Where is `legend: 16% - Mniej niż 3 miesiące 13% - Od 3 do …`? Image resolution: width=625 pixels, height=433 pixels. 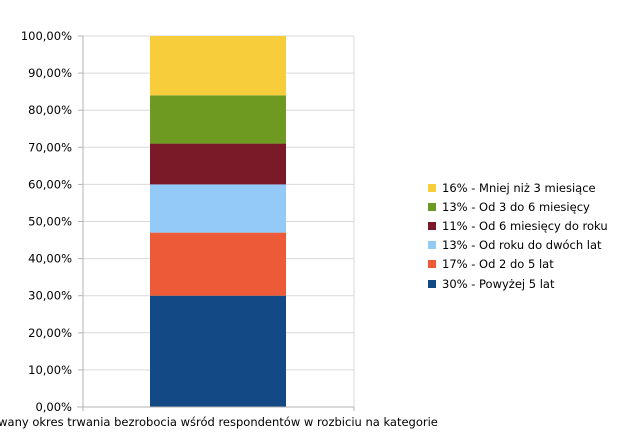 legend: 16% - Mniej niż 3 miesiące 13% - Od 3 do … is located at coordinates (518, 235).